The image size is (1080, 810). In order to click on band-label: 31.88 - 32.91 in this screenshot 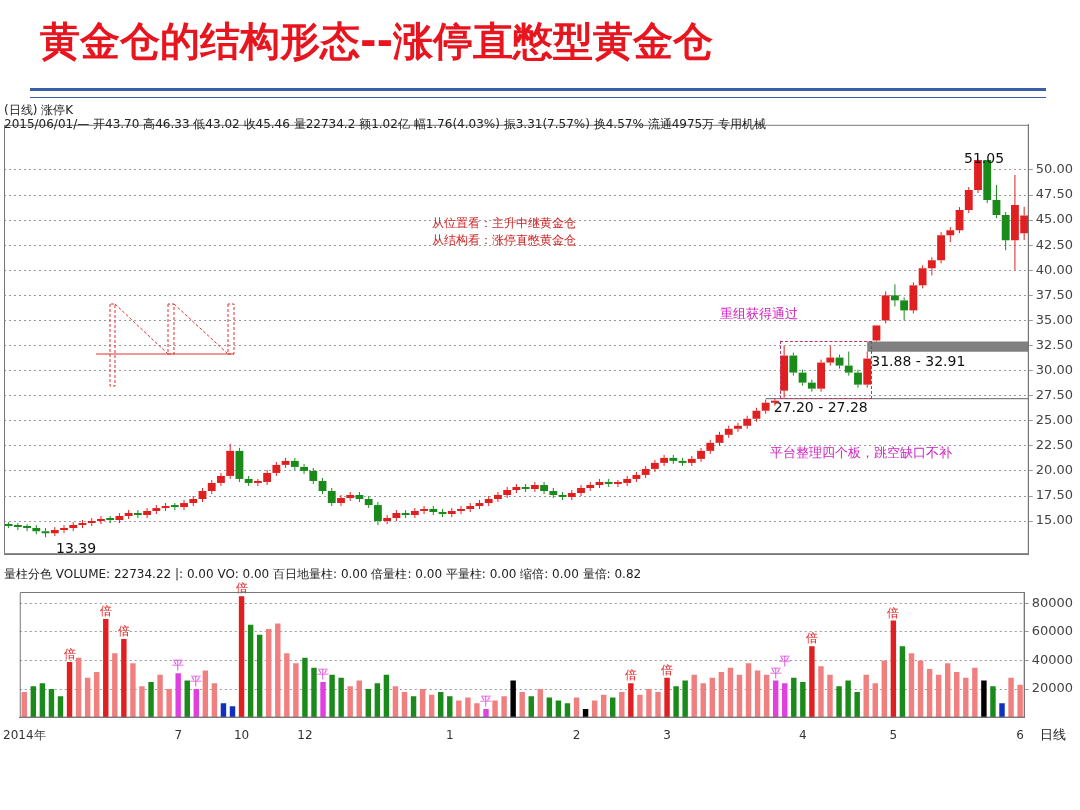, I will do `click(918, 361)`.